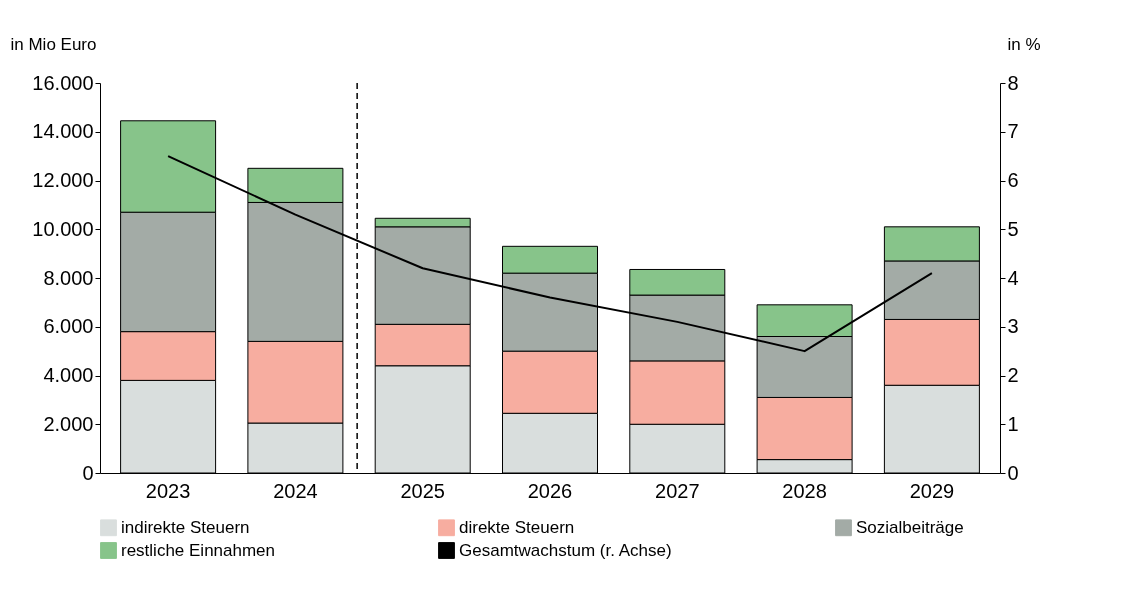 Image resolution: width=1137 pixels, height=591 pixels. I want to click on y-tick-label: 4.000, so click(68, 375).